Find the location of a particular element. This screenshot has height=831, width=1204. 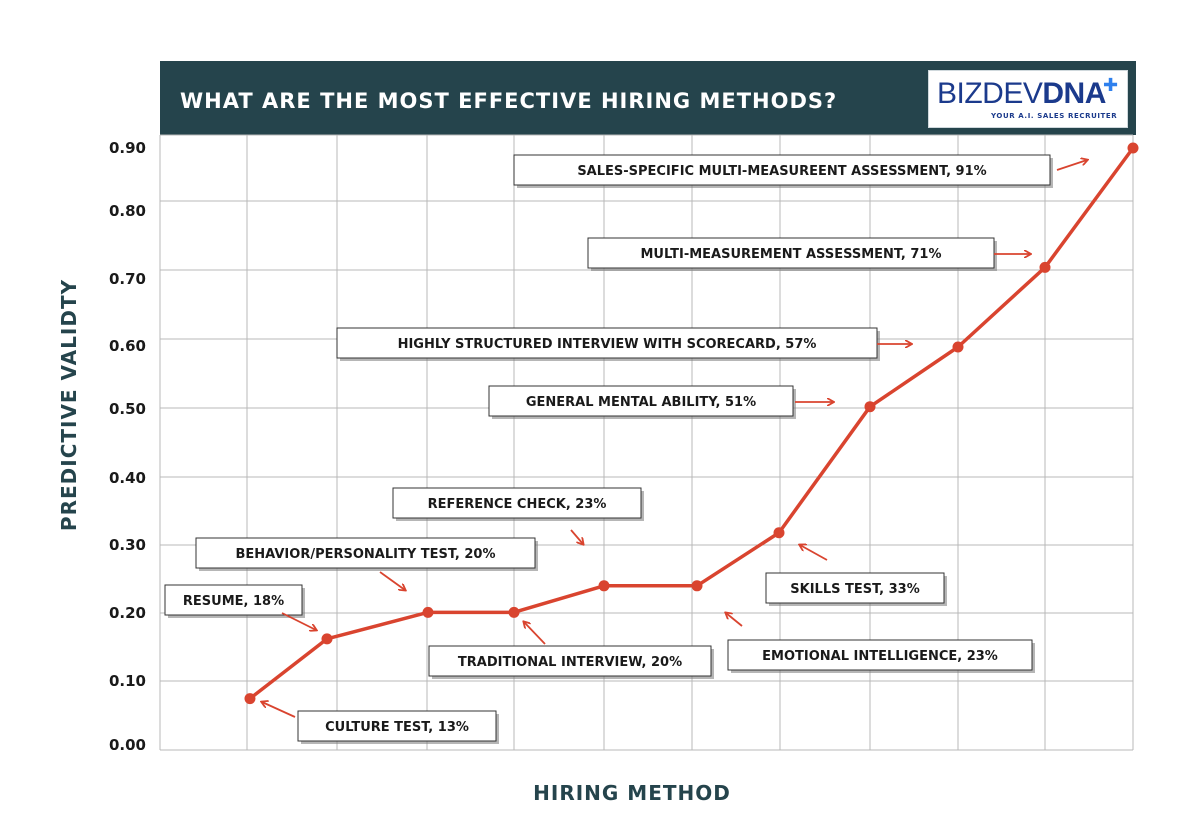

callout: GENERAL MENTAL ABILITY, 51% is located at coordinates (660, 402).